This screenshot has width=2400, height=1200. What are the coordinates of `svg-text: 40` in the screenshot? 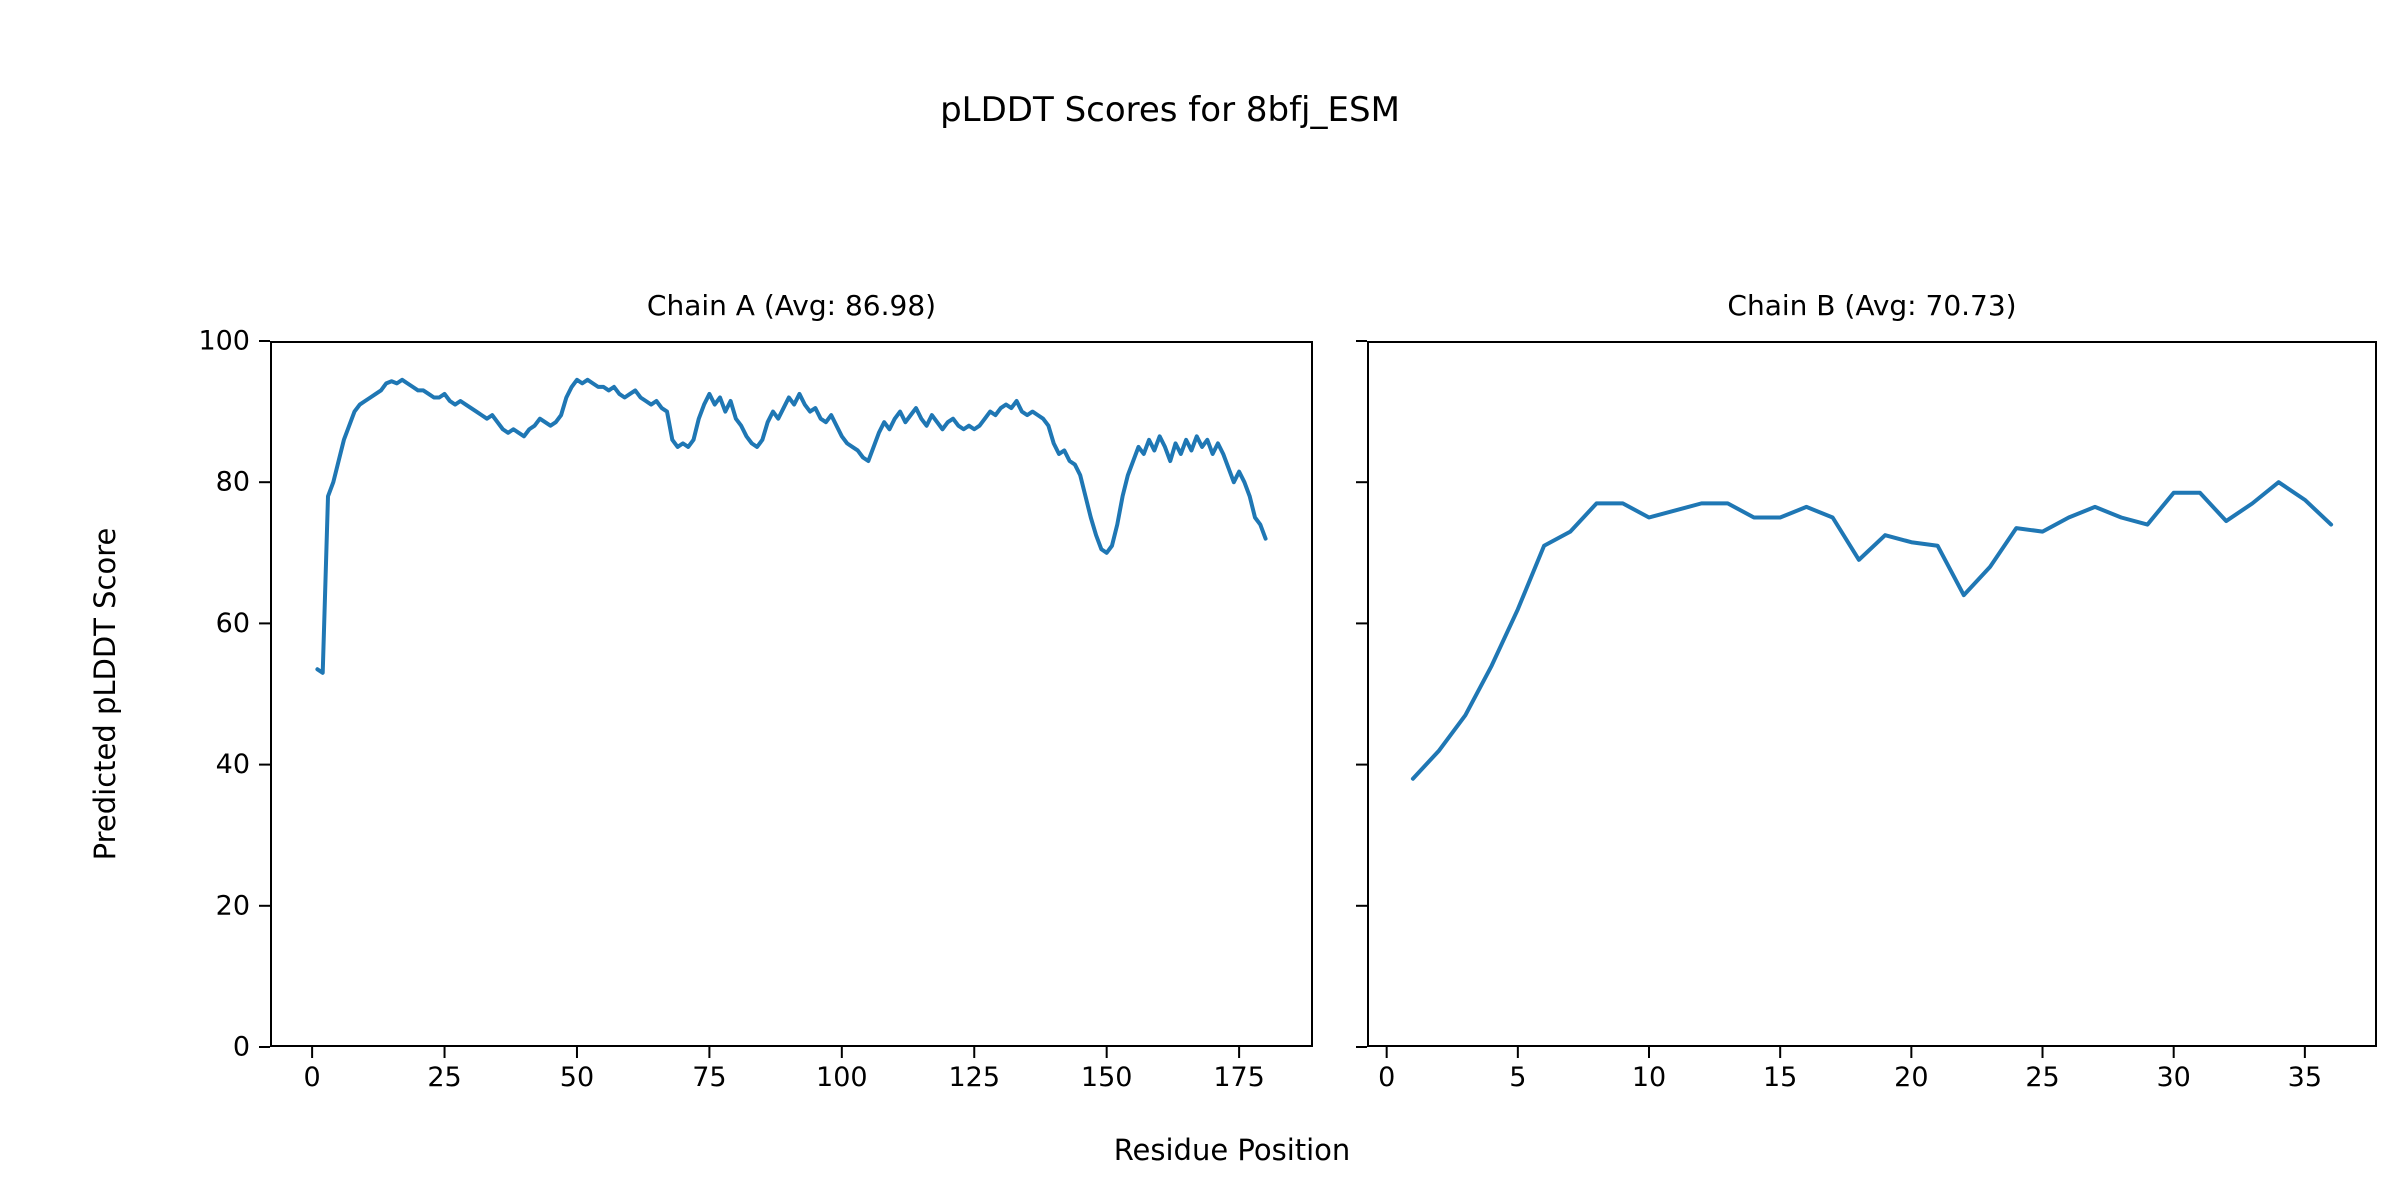 It's located at (233, 764).